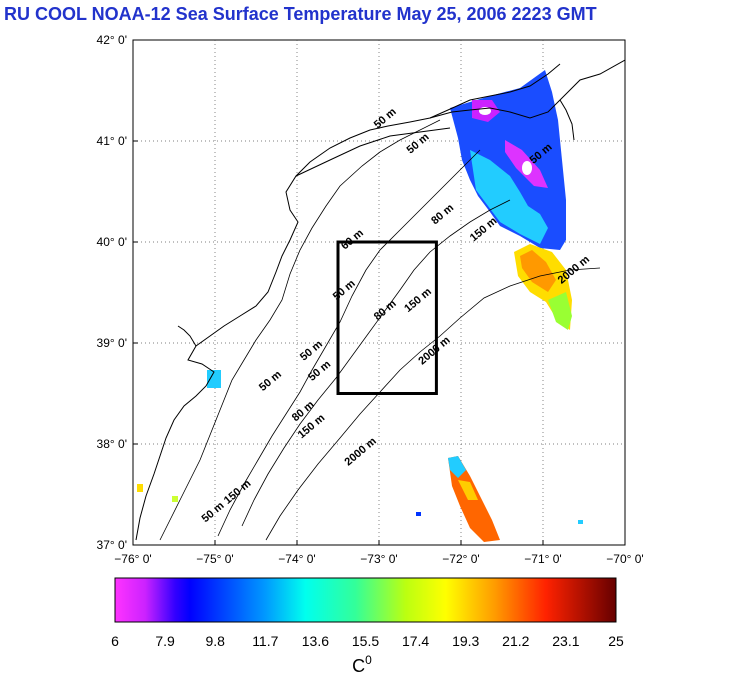 The image size is (736, 680). I want to click on study-area-box, so click(387, 317).